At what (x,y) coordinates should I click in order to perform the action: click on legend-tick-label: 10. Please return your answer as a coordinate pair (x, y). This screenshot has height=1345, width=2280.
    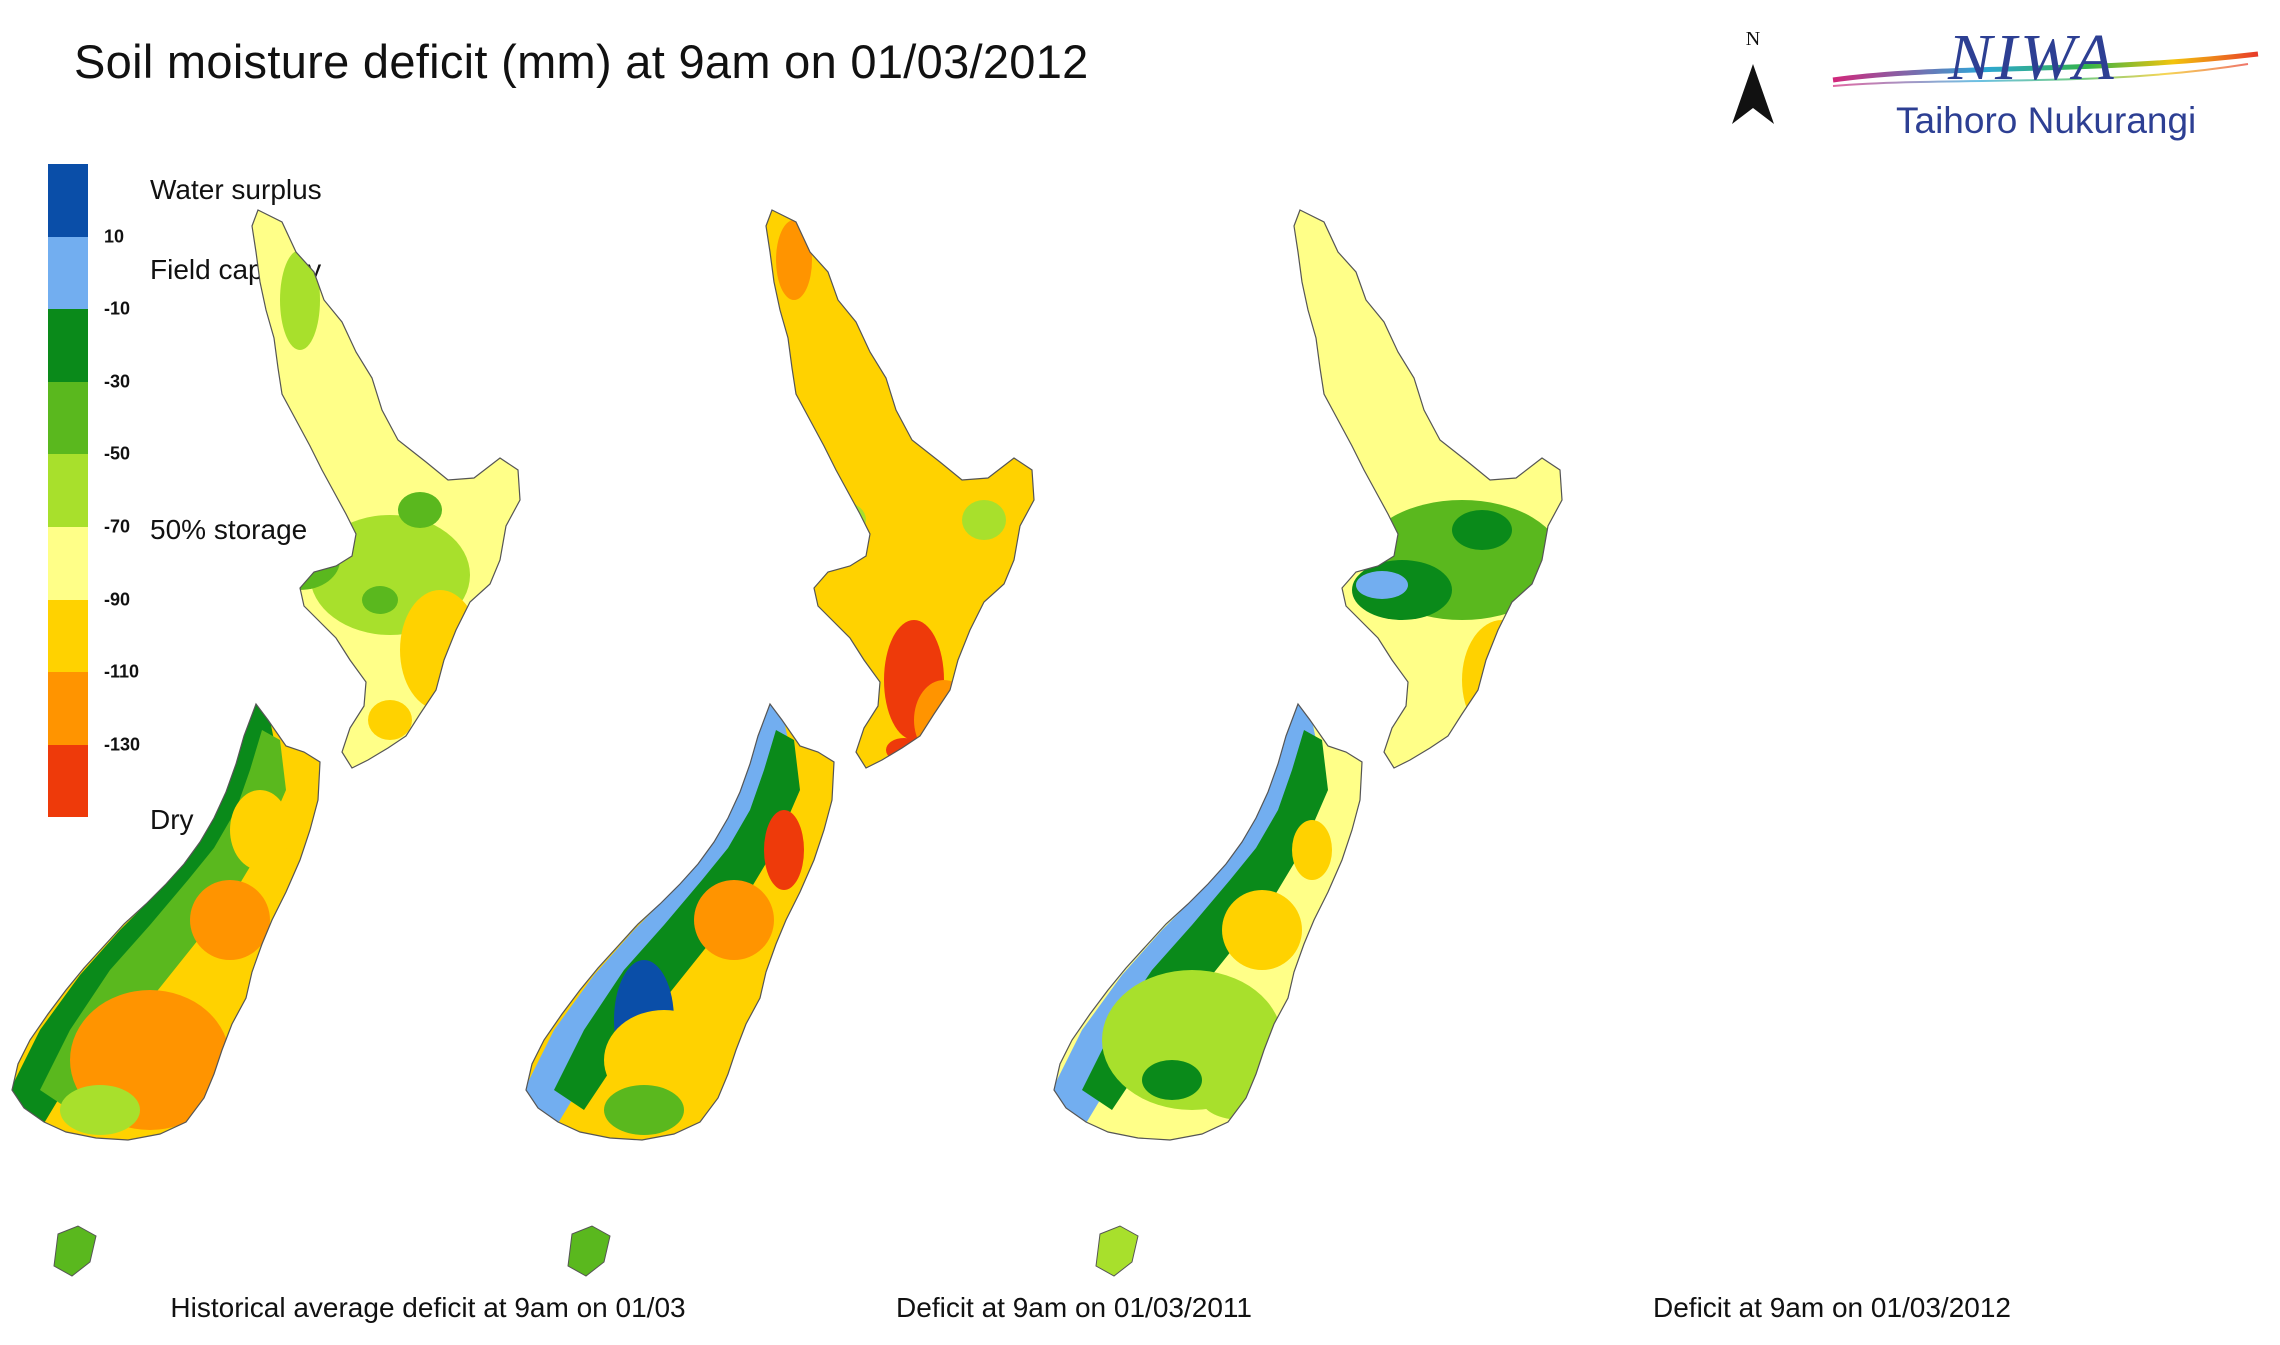
    Looking at the image, I should click on (114, 236).